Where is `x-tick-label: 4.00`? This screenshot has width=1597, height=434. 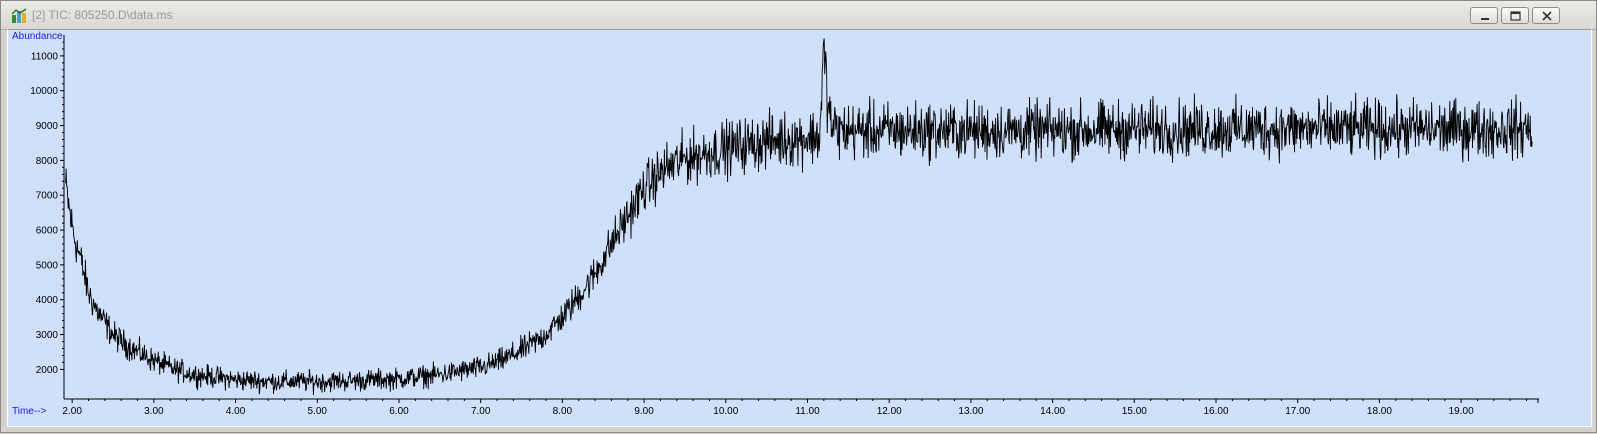
x-tick-label: 4.00 is located at coordinates (236, 411).